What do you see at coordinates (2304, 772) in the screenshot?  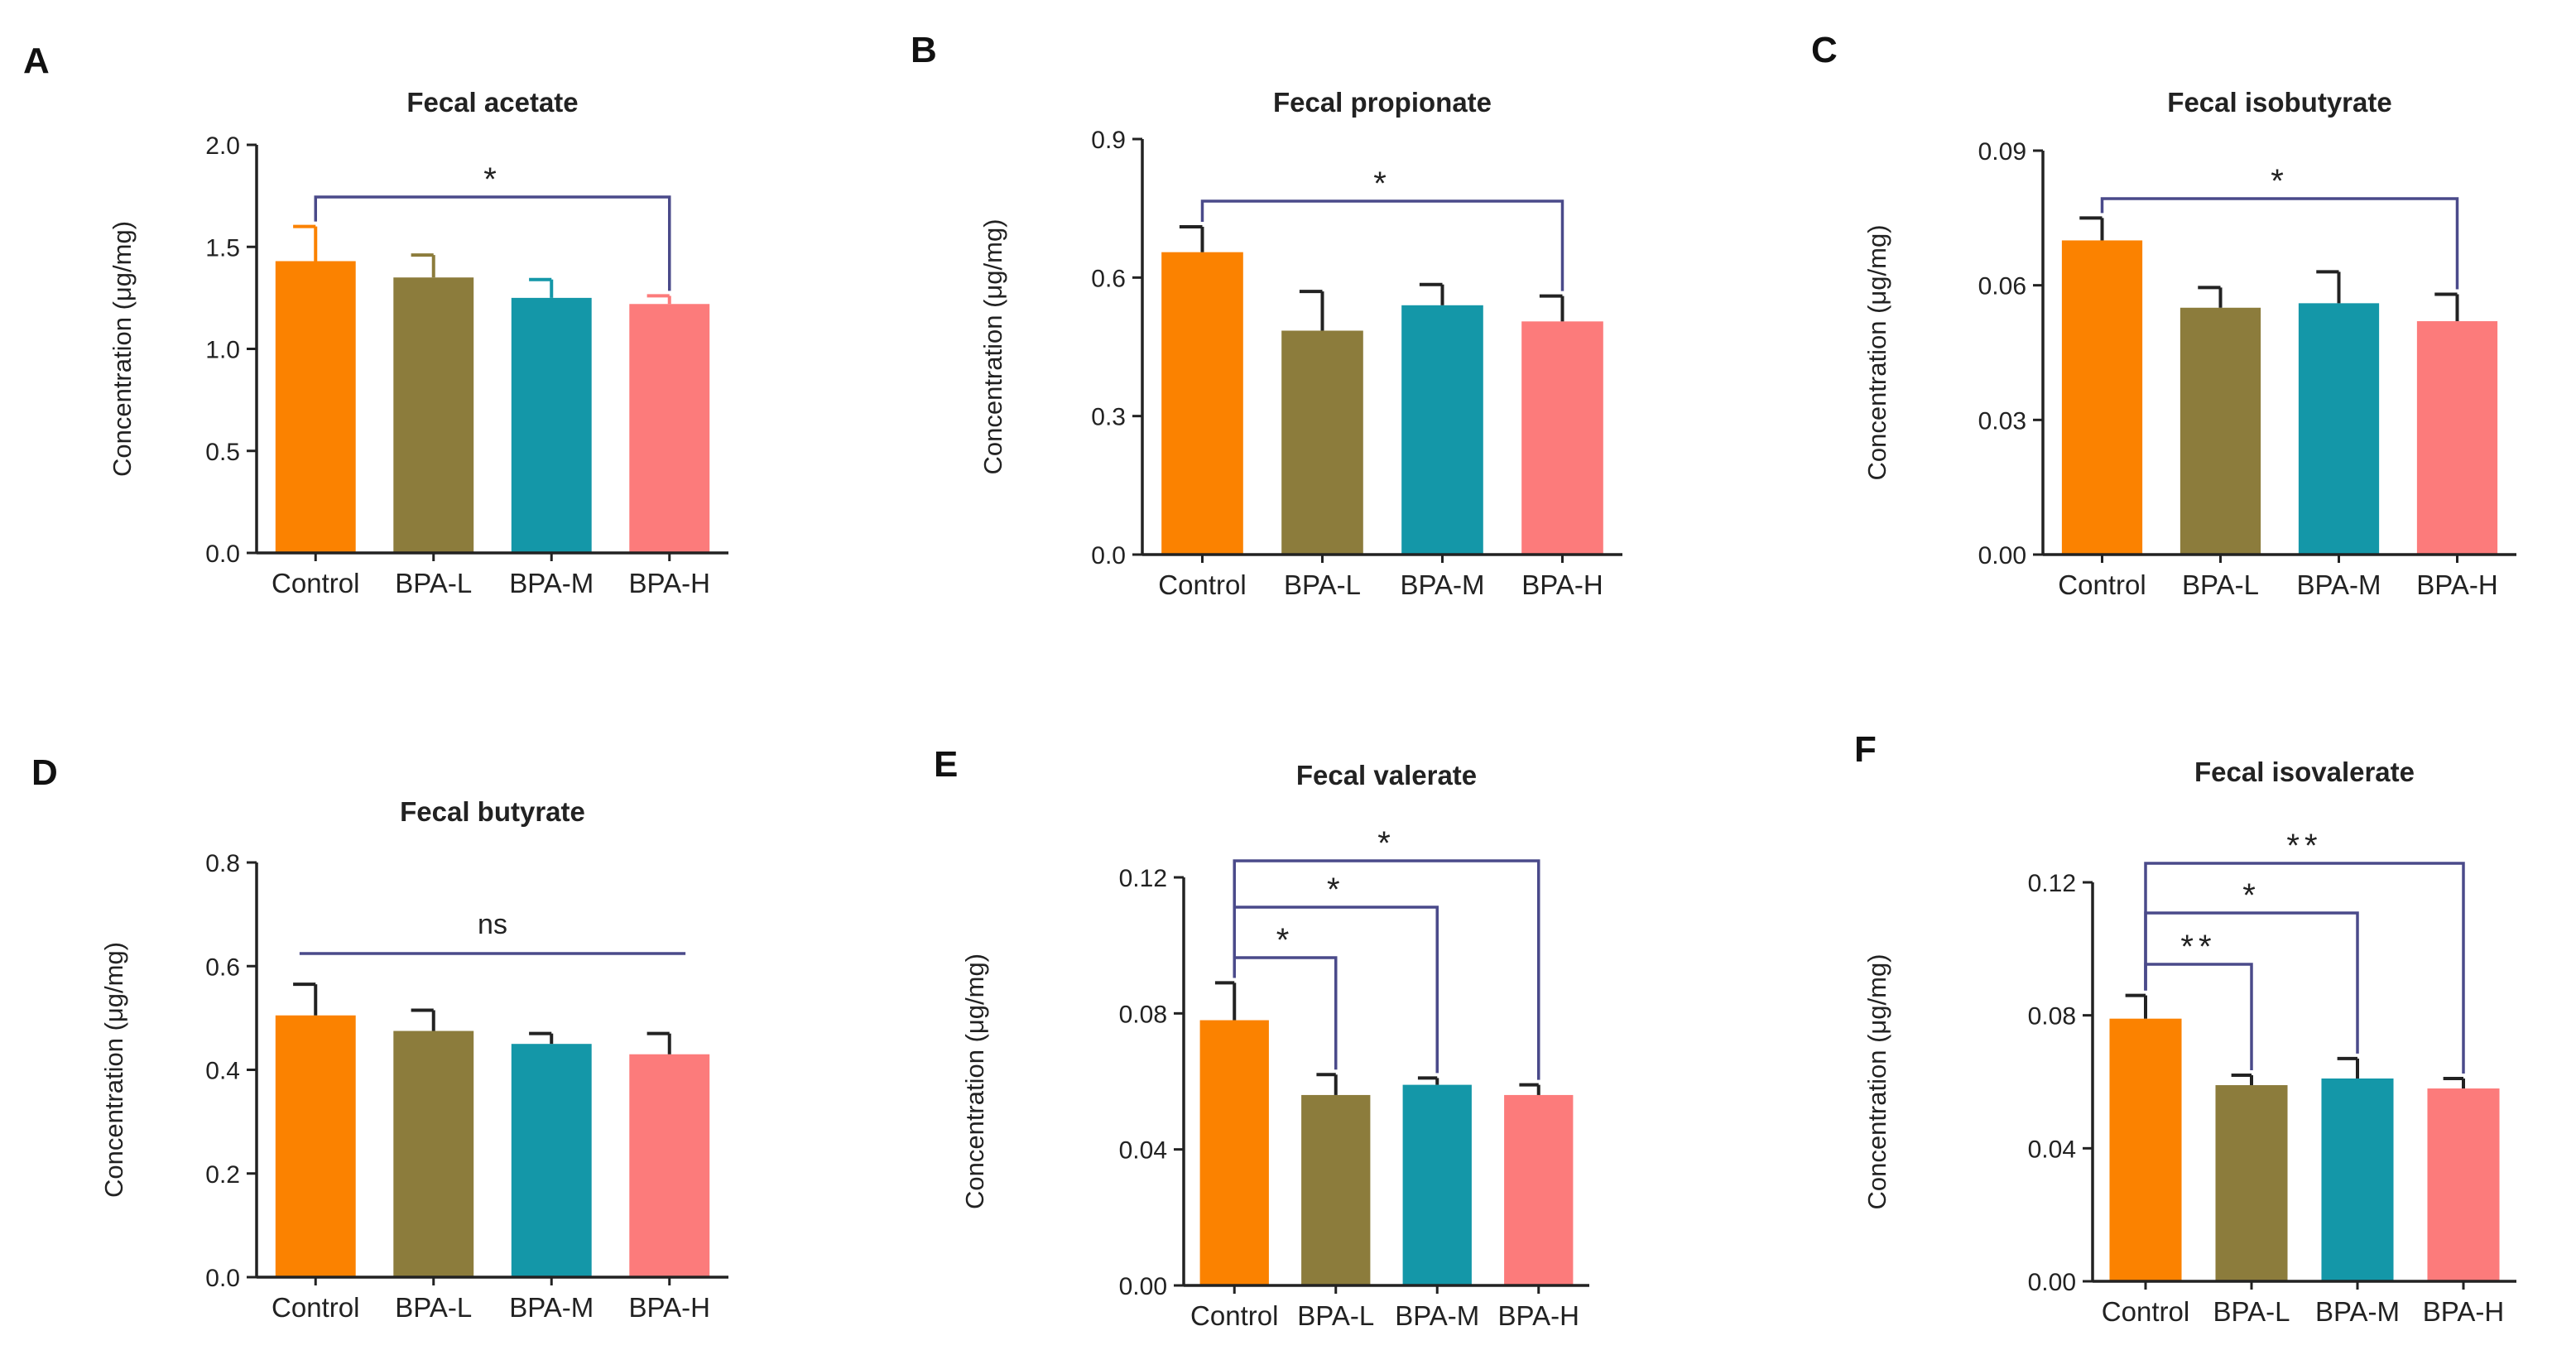 I see `chart-title: Fecal isovalerate` at bounding box center [2304, 772].